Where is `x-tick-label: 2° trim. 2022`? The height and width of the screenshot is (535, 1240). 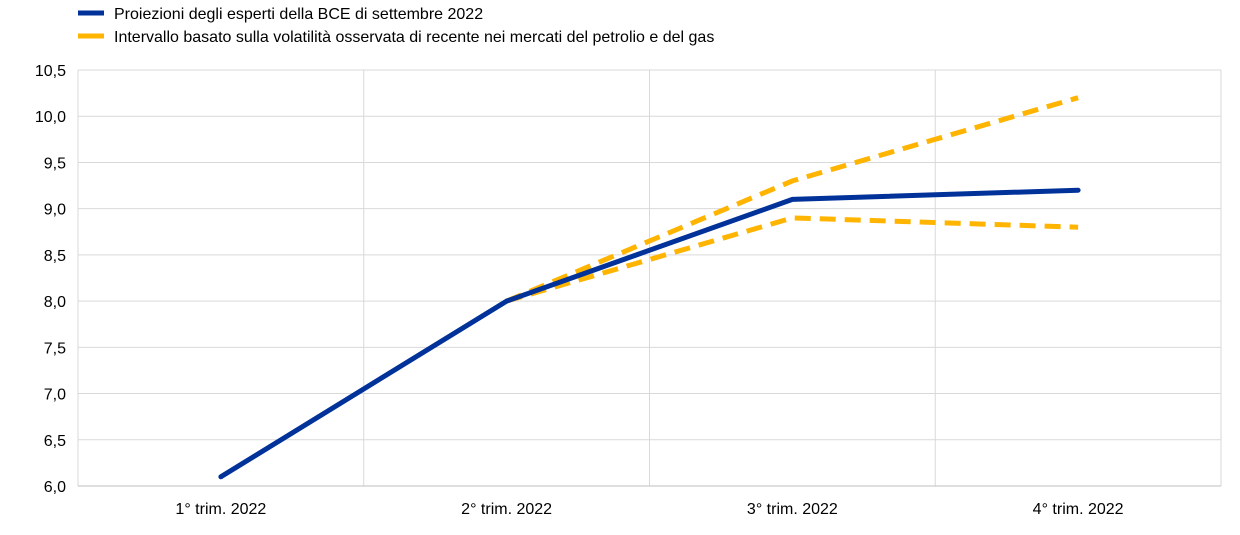 x-tick-label: 2° trim. 2022 is located at coordinates (506, 509).